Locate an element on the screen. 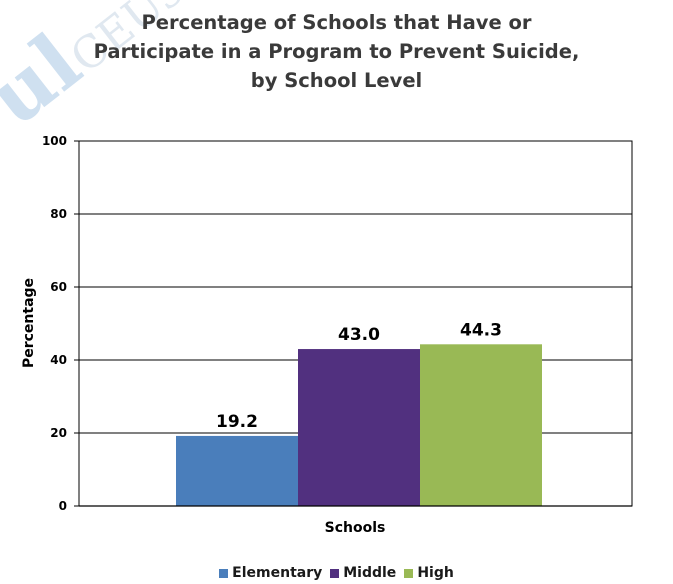 This screenshot has height=584, width=673. legend-item-elementary: Elementary is located at coordinates (270, 573).